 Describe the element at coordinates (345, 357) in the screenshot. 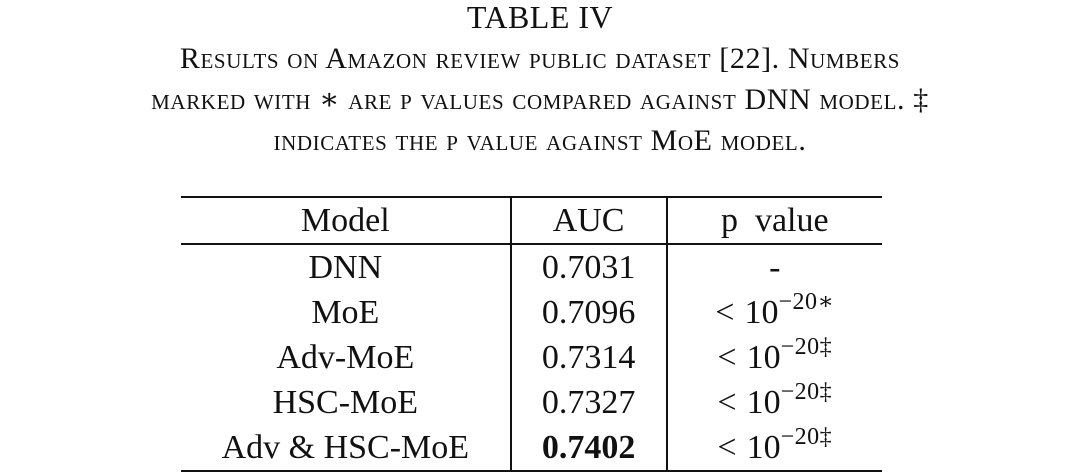

I see `cell-model: Adv-MoE` at that location.